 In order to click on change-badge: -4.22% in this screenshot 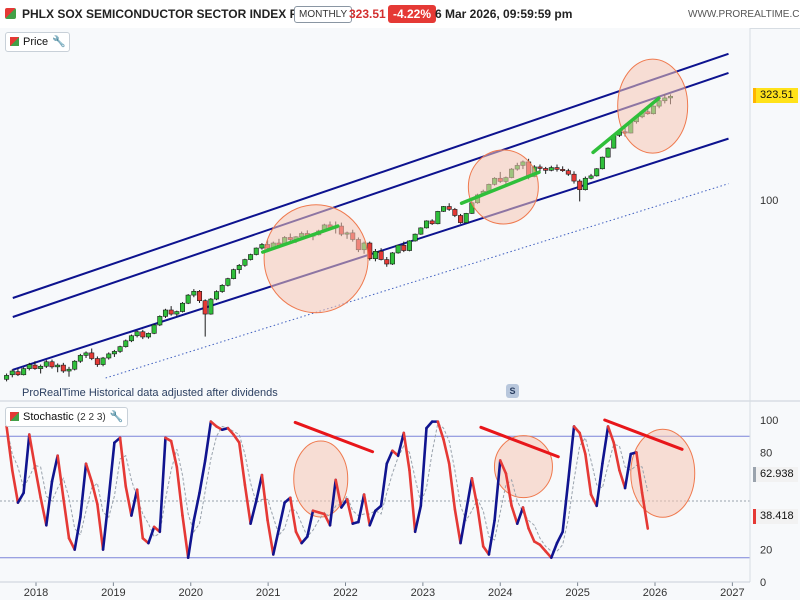, I will do `click(412, 14)`.